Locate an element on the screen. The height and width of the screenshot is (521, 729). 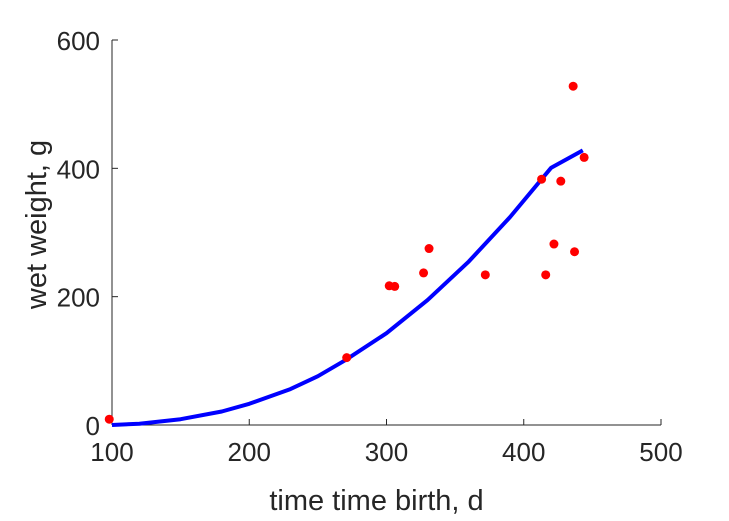
y-tick-label: 400 is located at coordinates (78, 169).